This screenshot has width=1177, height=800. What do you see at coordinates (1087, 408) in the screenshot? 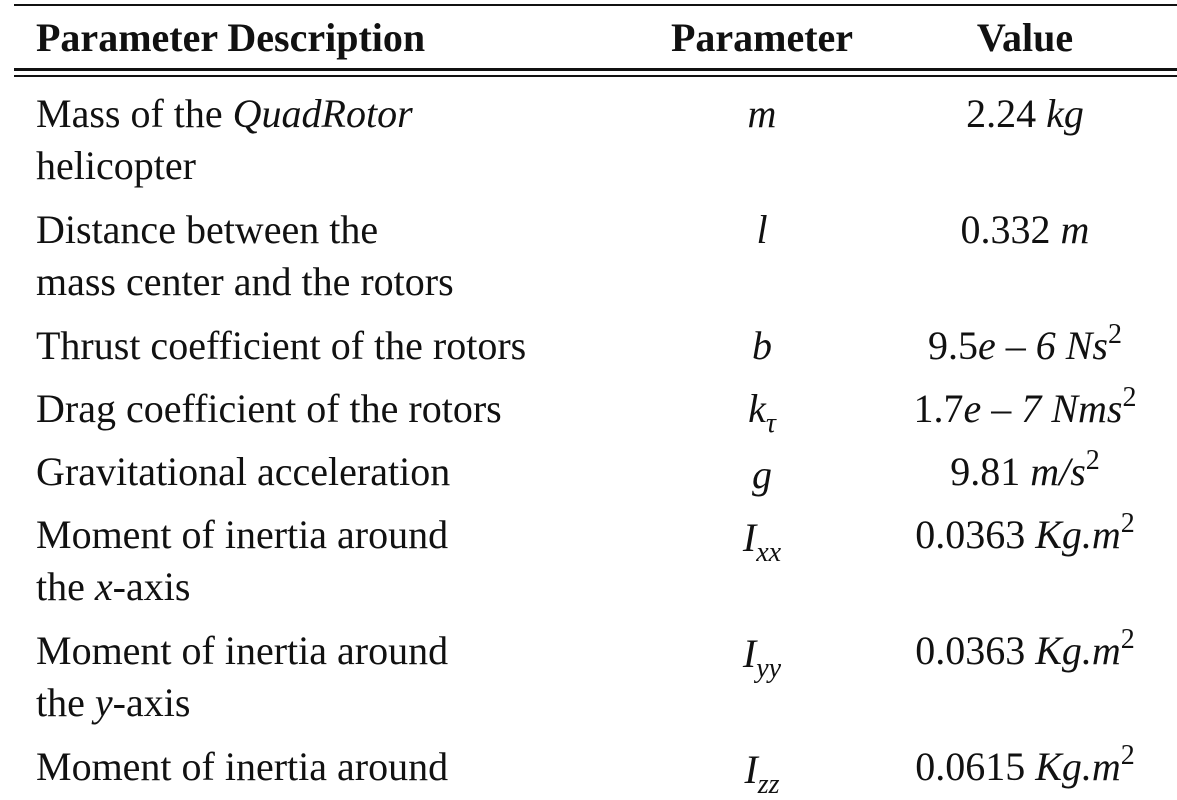
I see `value-unit: Nms` at bounding box center [1087, 408].